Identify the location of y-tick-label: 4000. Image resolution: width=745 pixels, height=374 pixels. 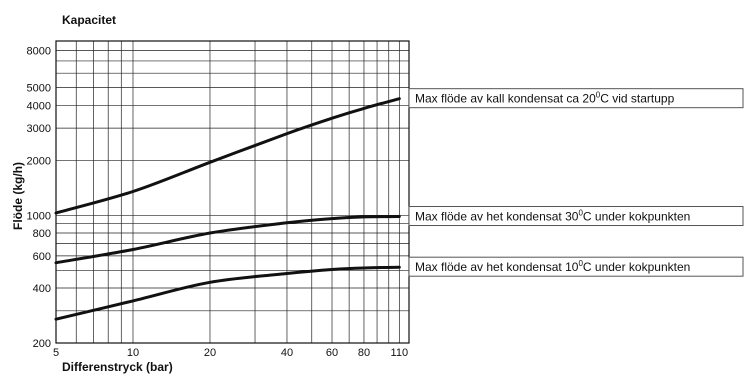
(39, 106).